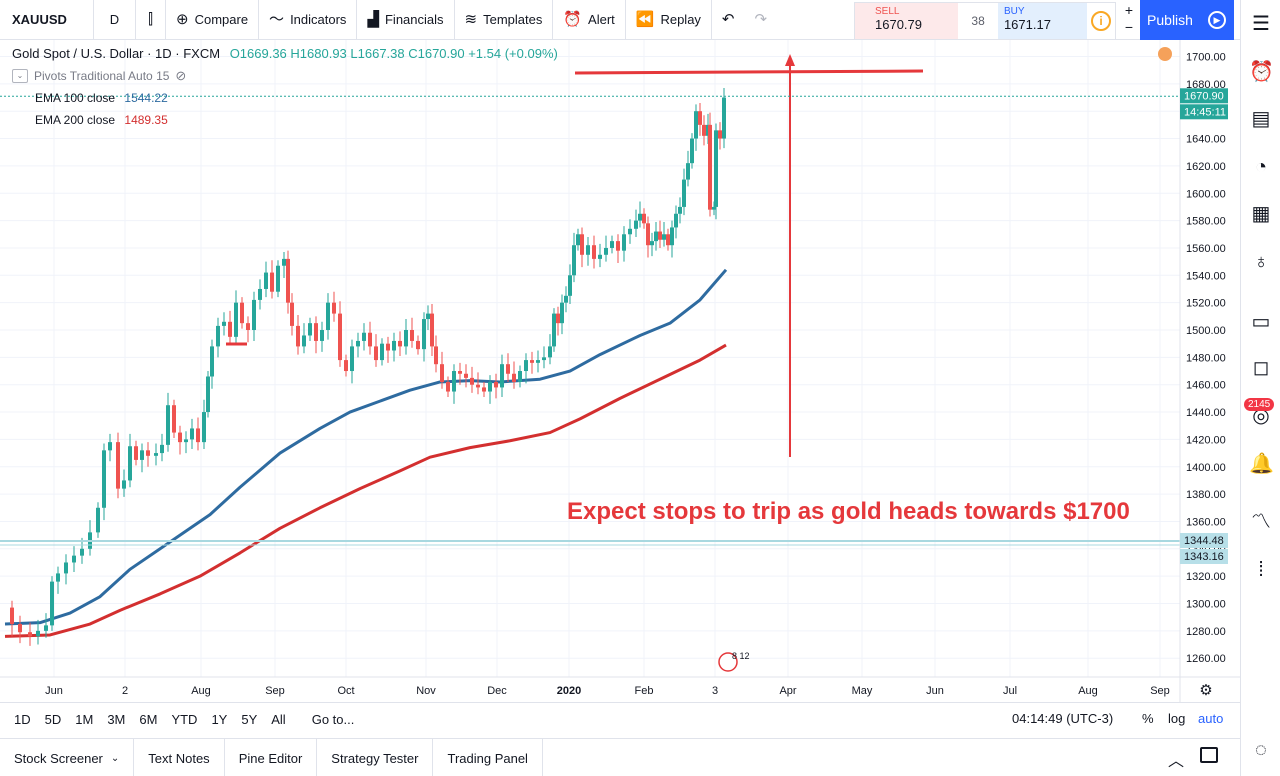 Image resolution: width=1280 pixels, height=776 pixels. Describe the element at coordinates (1129, 27) in the screenshot. I see `decrease-button: −` at that location.